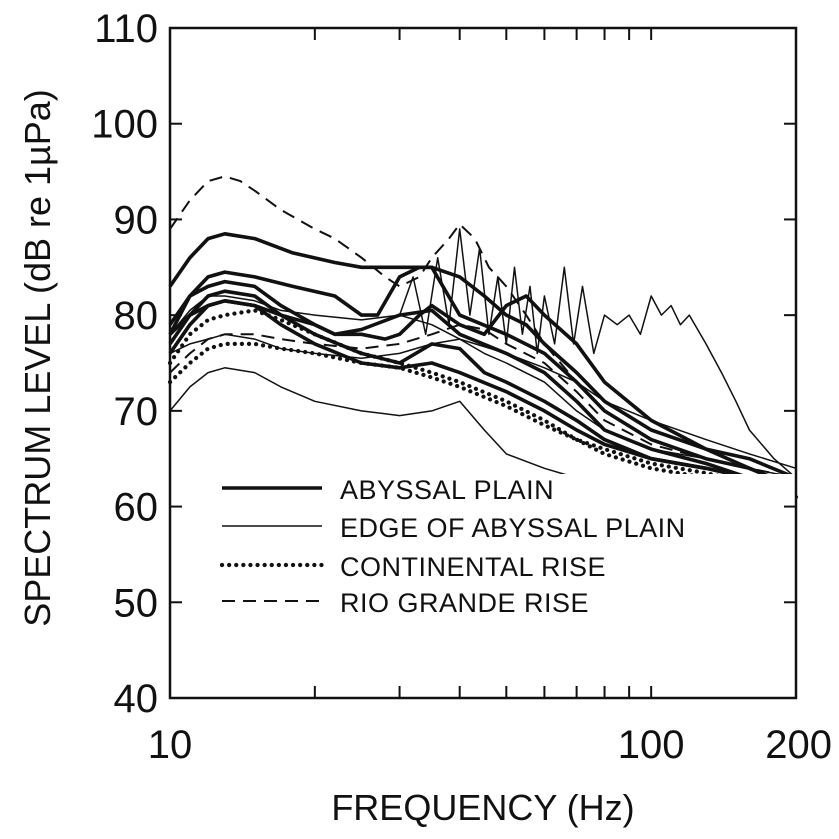 The image size is (839, 839). Describe the element at coordinates (798, 745) in the screenshot. I see `x-tick-label: 200` at that location.